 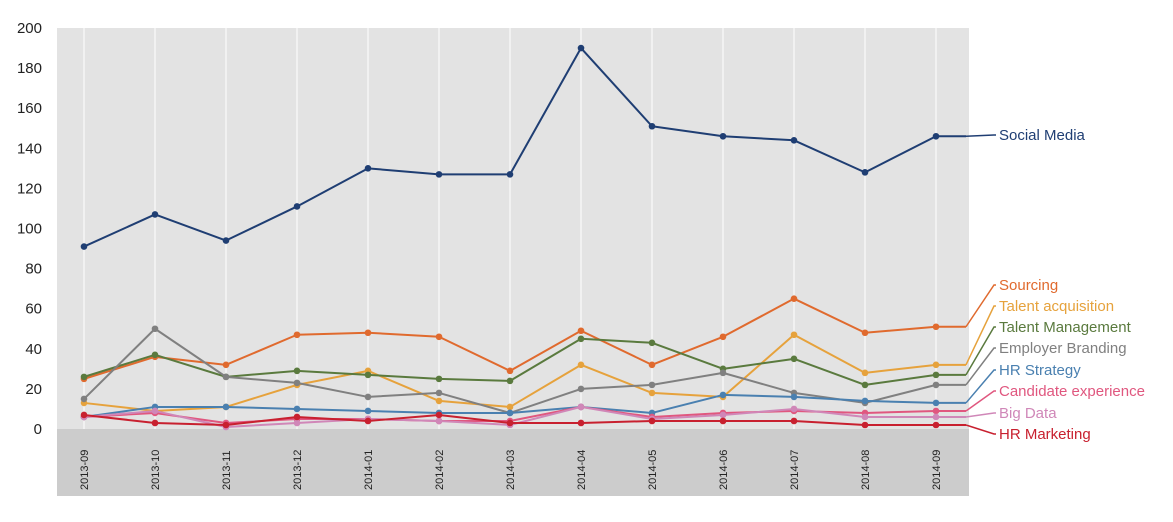 I want to click on y-tick-label: 200, so click(x=29, y=28).